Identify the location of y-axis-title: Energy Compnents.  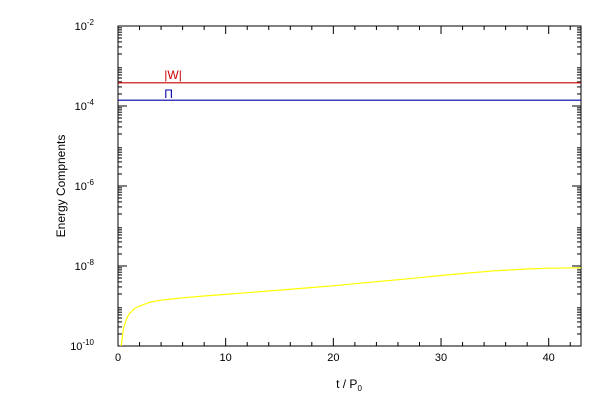
(61, 186).